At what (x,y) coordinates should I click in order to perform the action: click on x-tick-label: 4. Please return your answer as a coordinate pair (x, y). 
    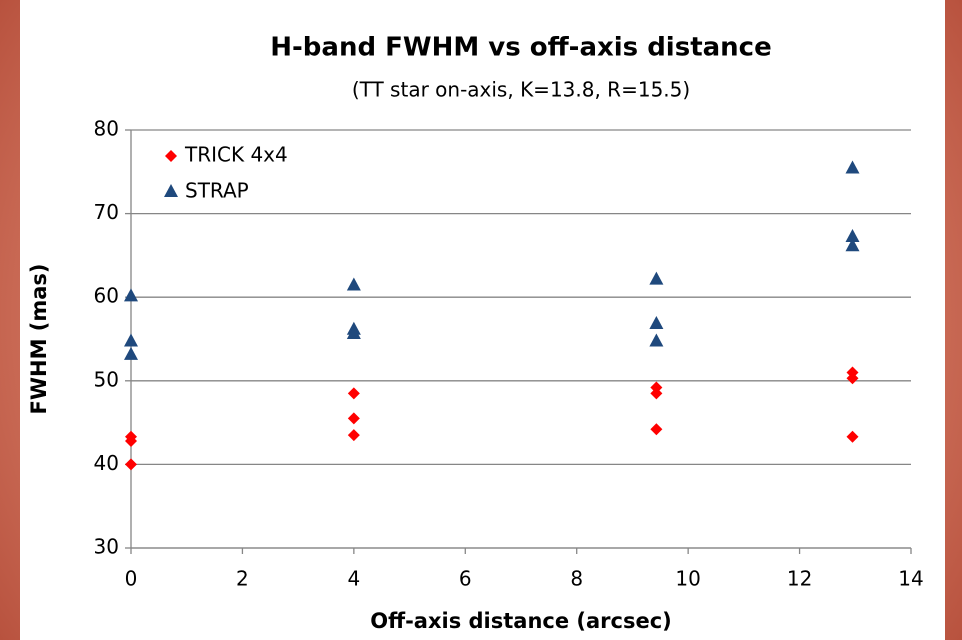
    Looking at the image, I should click on (353, 579).